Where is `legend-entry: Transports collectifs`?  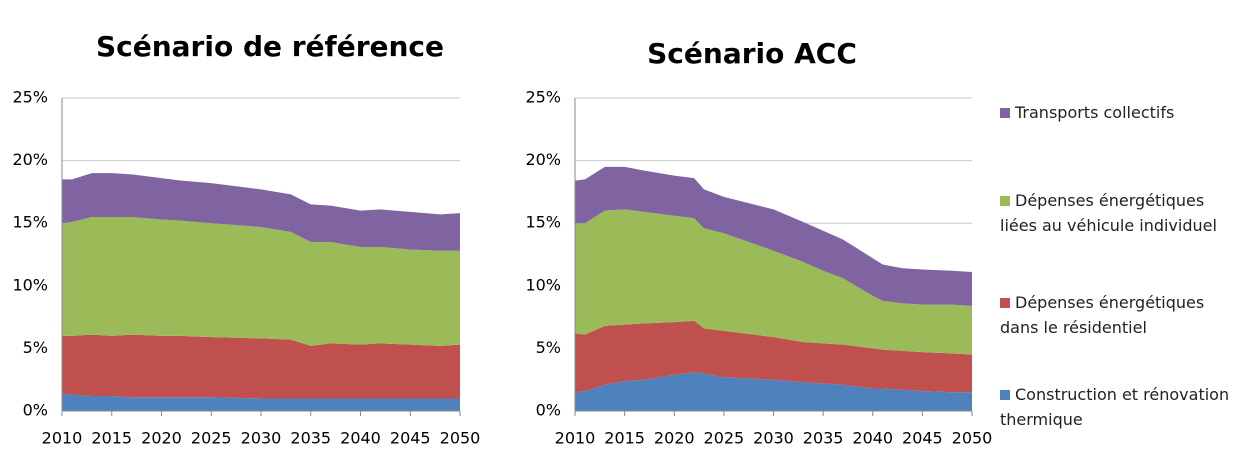 legend-entry: Transports collectifs is located at coordinates (1120, 112).